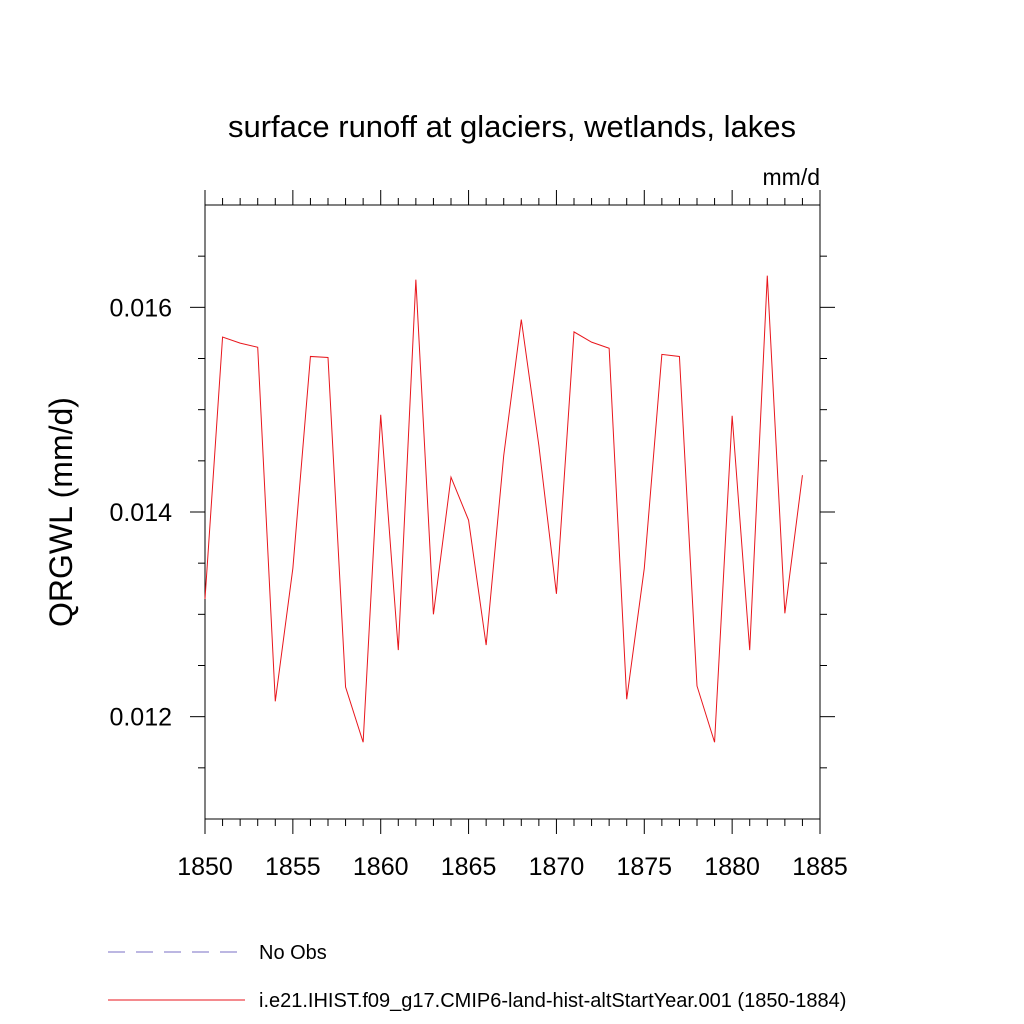 The width and height of the screenshot is (1024, 1024). Describe the element at coordinates (140, 308) in the screenshot. I see `y-tick-label: 0.016` at that location.